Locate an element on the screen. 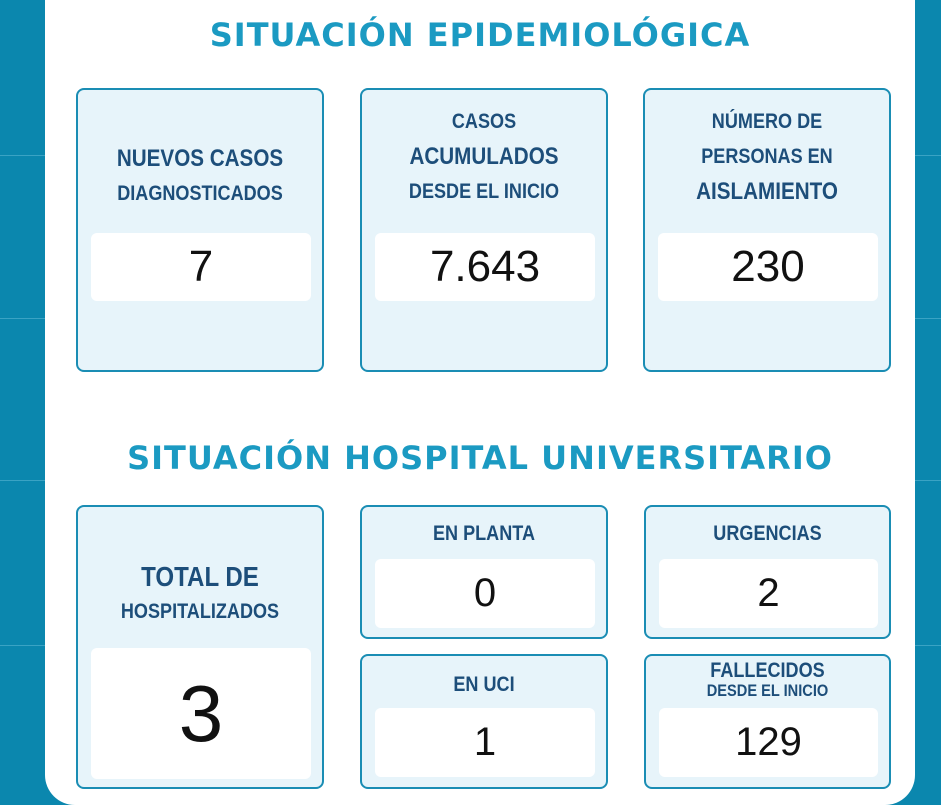 The height and width of the screenshot is (805, 941). label-line: URGENCIAS is located at coordinates (767, 533).